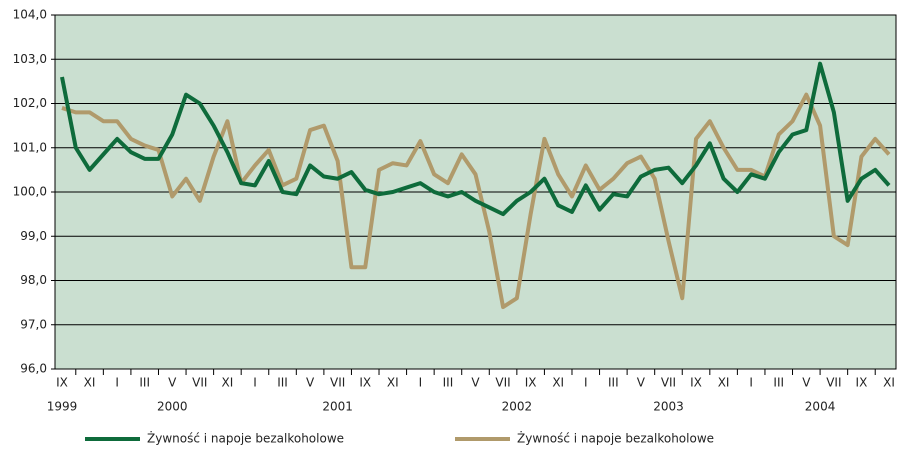 The width and height of the screenshot is (898, 453). Describe the element at coordinates (62, 407) in the screenshot. I see `x-group-label: 1999` at that location.